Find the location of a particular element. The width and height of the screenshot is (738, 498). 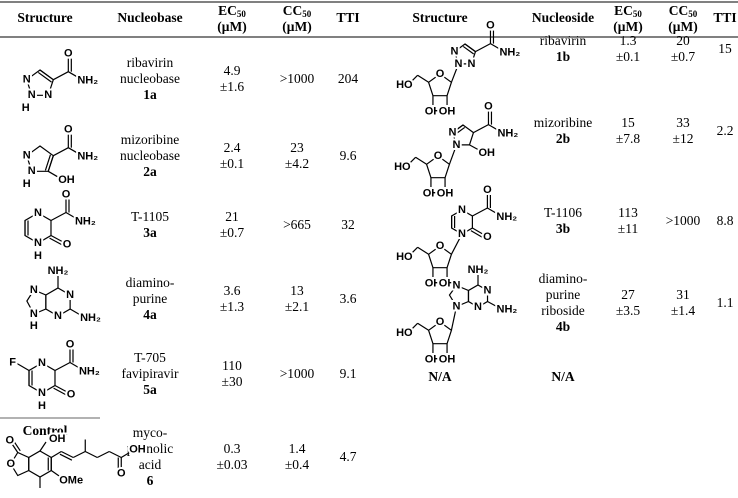

ec50-value: ±3.5 is located at coordinates (628, 310).